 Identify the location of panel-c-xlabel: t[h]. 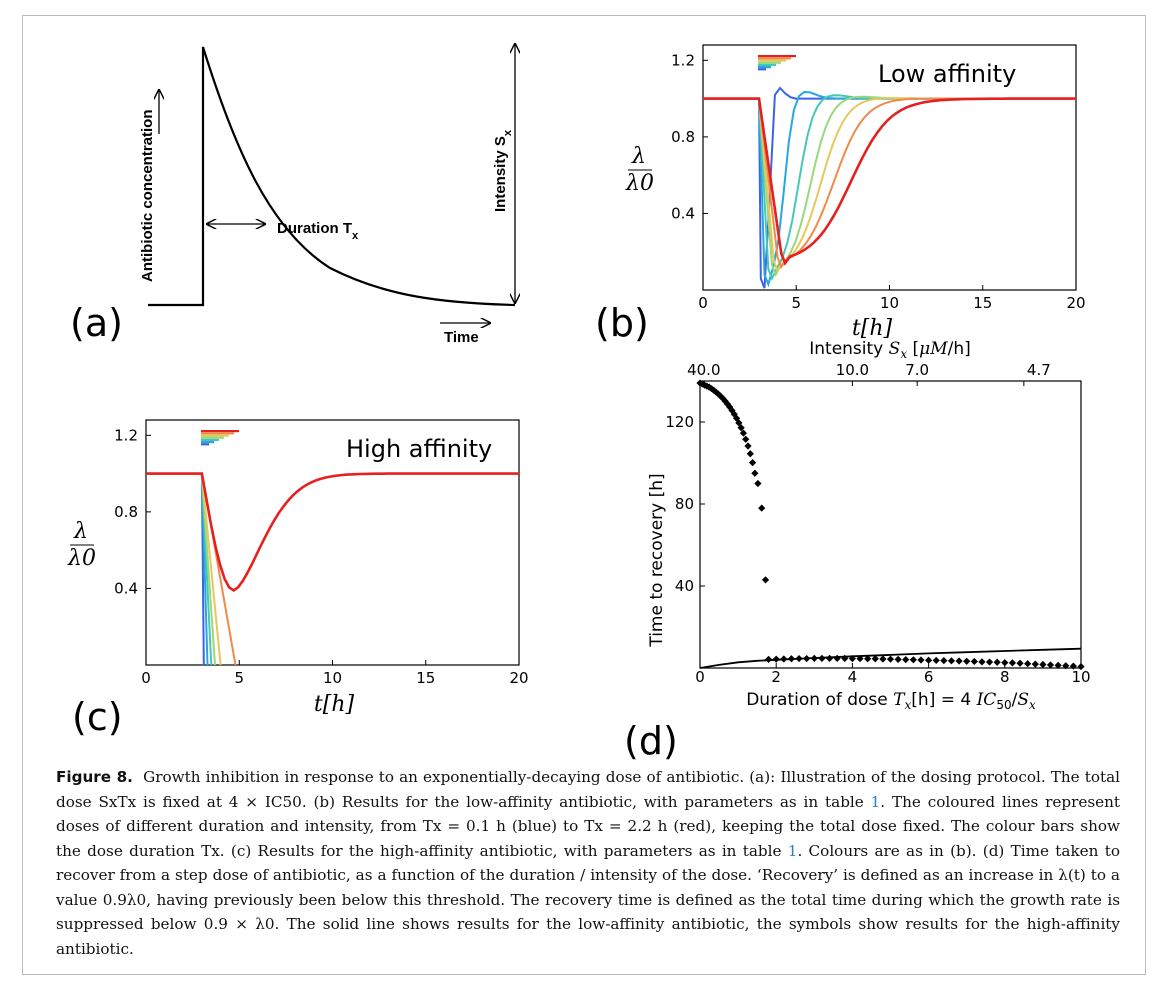
(334, 704).